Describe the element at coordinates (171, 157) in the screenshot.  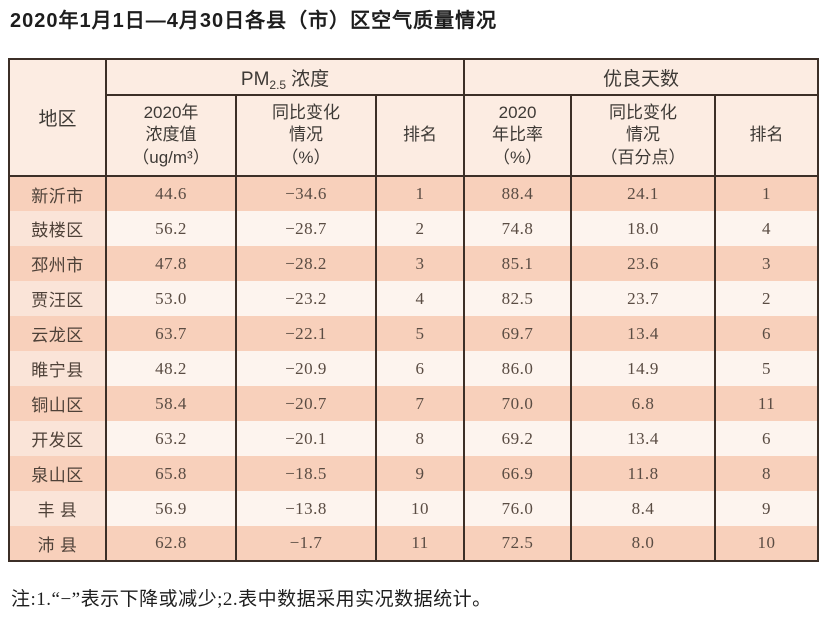
I see `header-line: （ug/m³）` at that location.